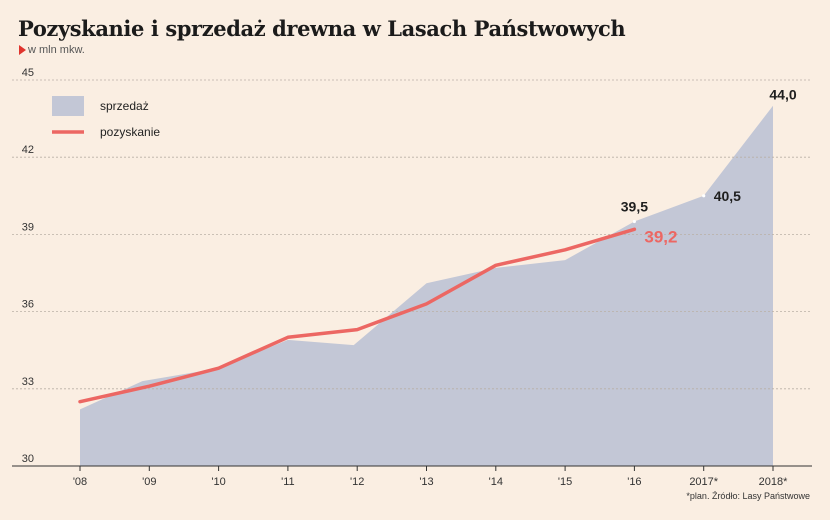 Image resolution: width=830 pixels, height=520 pixels. Describe the element at coordinates (288, 482) in the screenshot. I see `x-tick-label: '11` at that location.